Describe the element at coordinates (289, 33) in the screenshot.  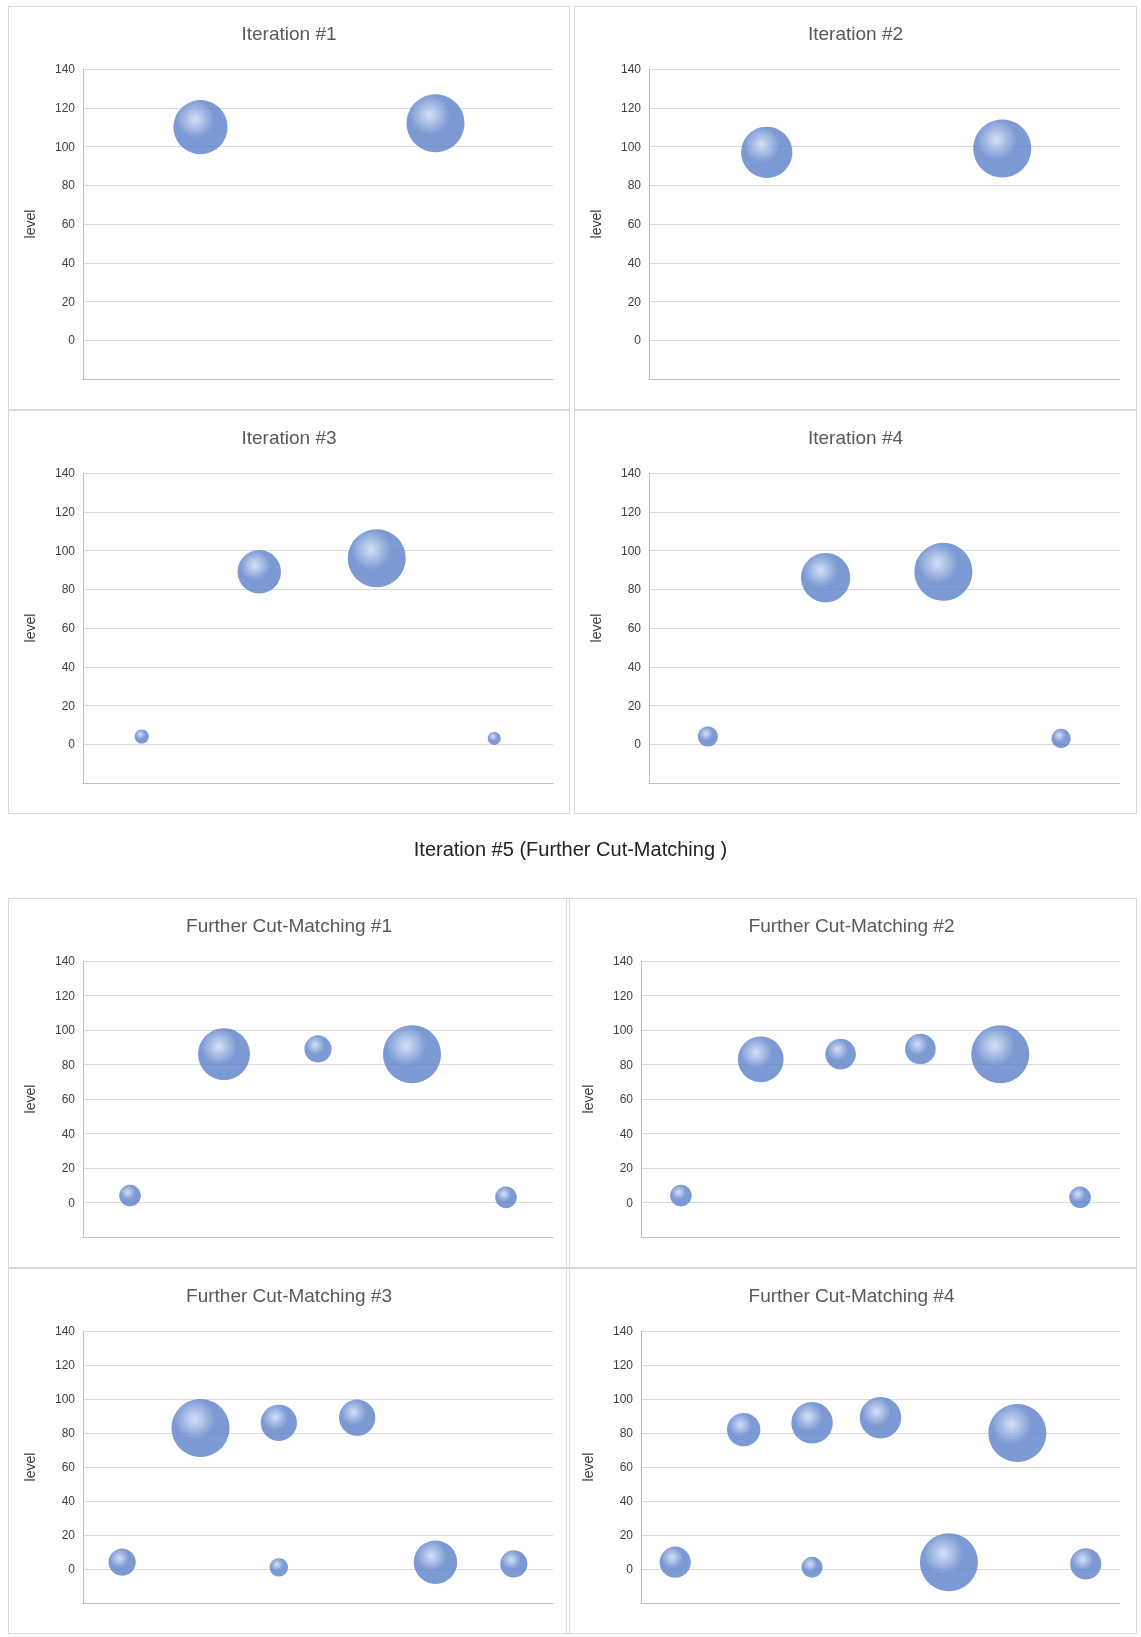
I see `chart-title: Iteration #1` at that location.